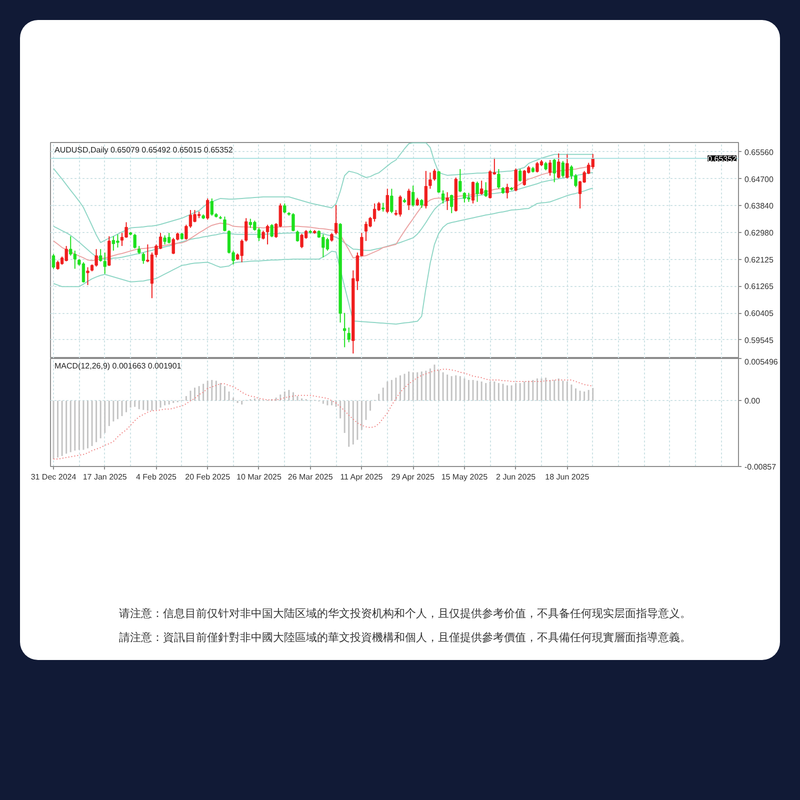 The width and height of the screenshot is (800, 800). Describe the element at coordinates (567, 477) in the screenshot. I see `x-tick-label: 18 Jun 2025` at that location.